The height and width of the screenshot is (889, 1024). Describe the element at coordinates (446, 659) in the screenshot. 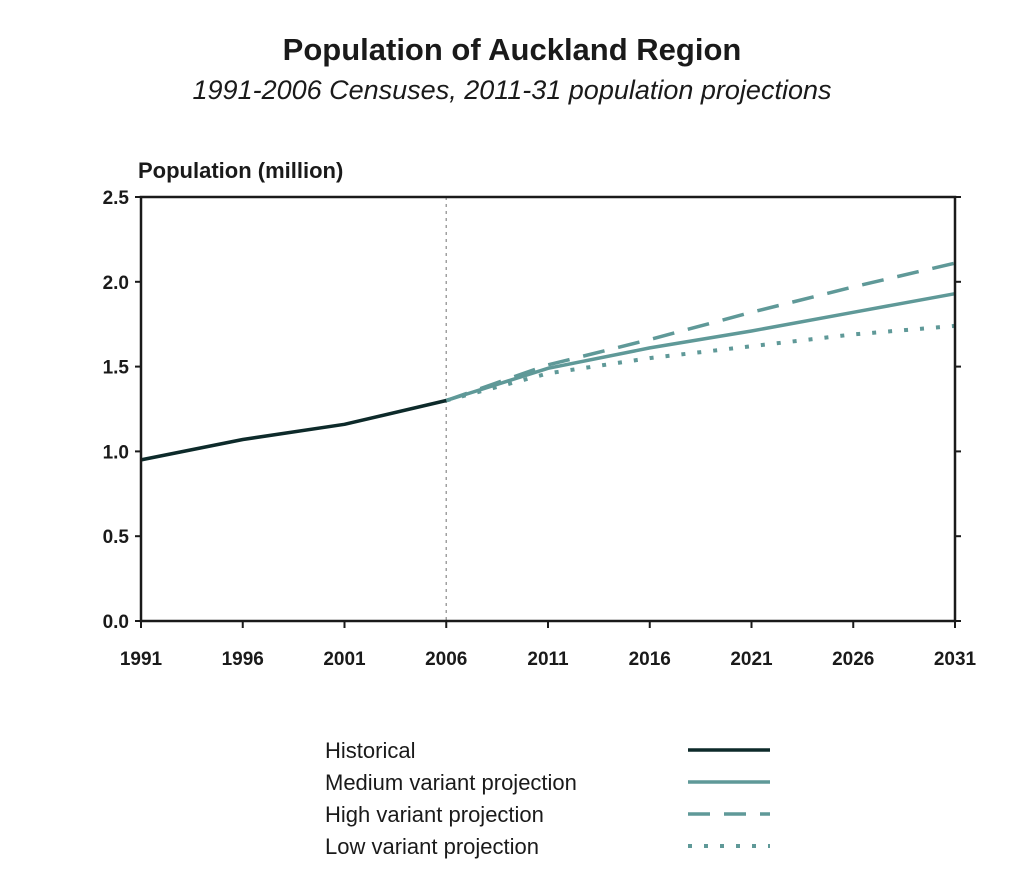

I see `x-tick-label: 2006` at that location.